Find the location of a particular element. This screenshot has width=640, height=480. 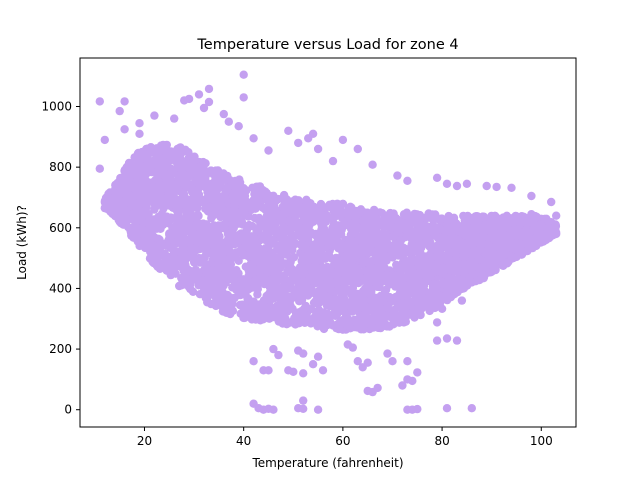

y-axis-ticks: 0 200 400 600 800 1000 is located at coordinates (60, 258).